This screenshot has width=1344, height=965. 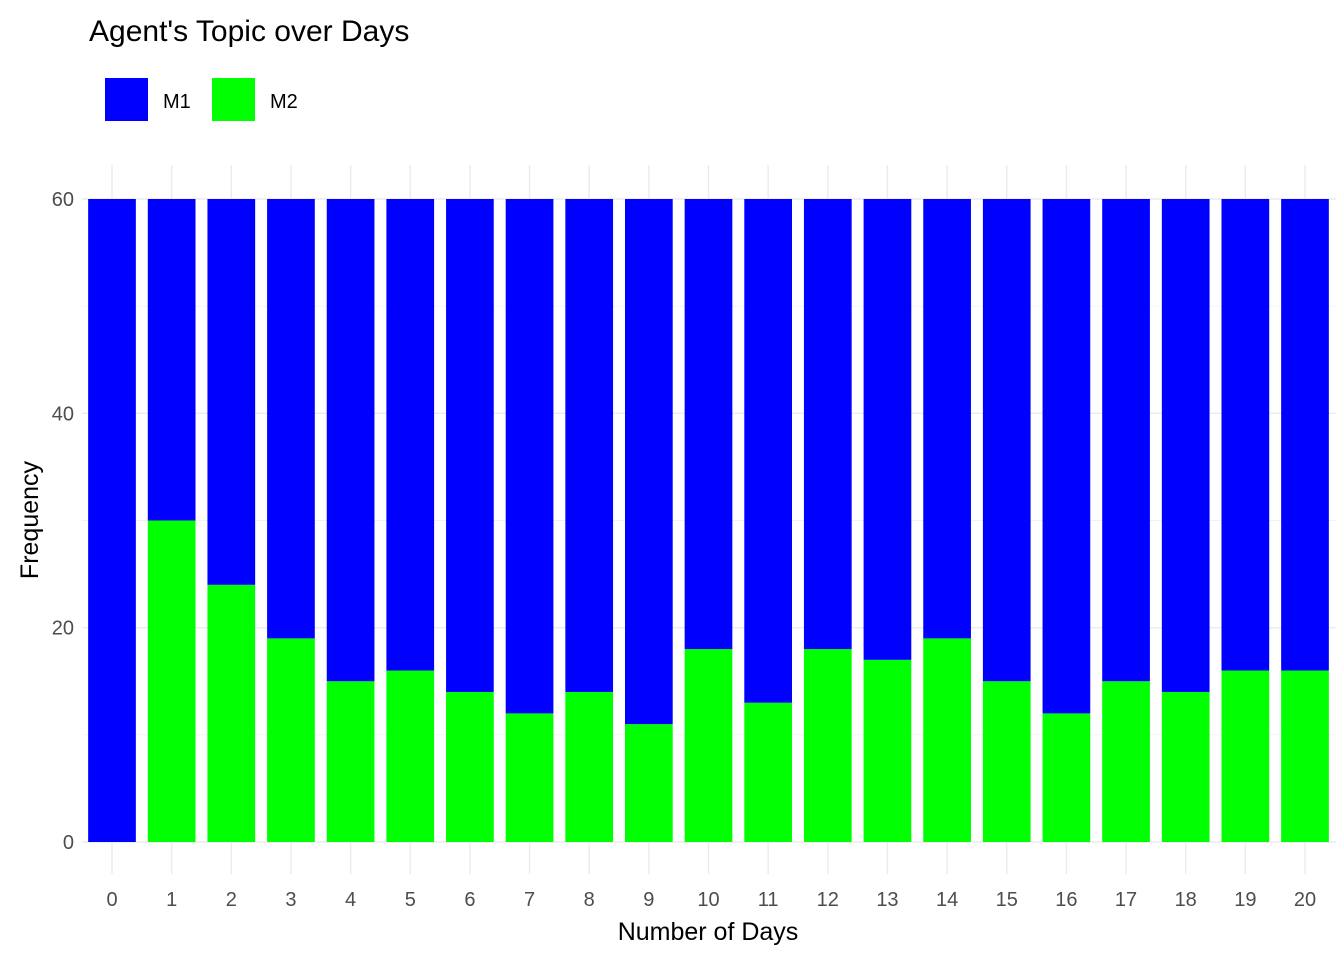 I want to click on x-tick-label: 7, so click(x=529, y=900).